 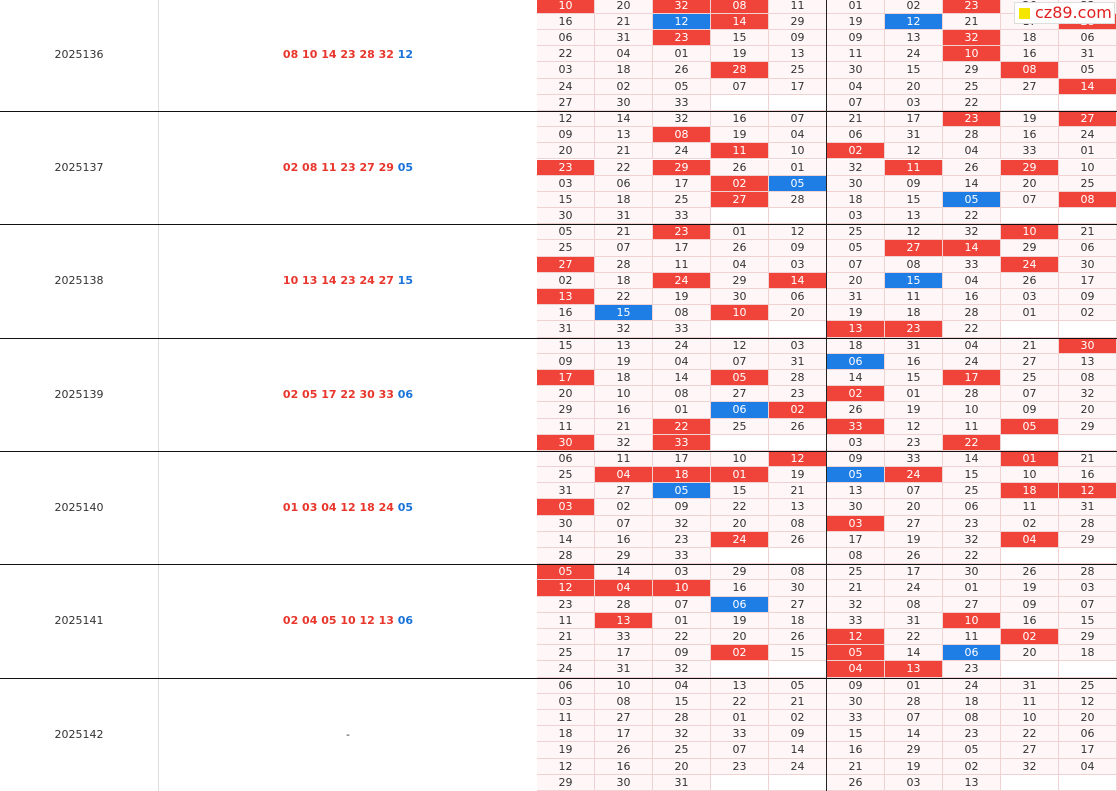 I want to click on cell: 16, so click(x=914, y=361).